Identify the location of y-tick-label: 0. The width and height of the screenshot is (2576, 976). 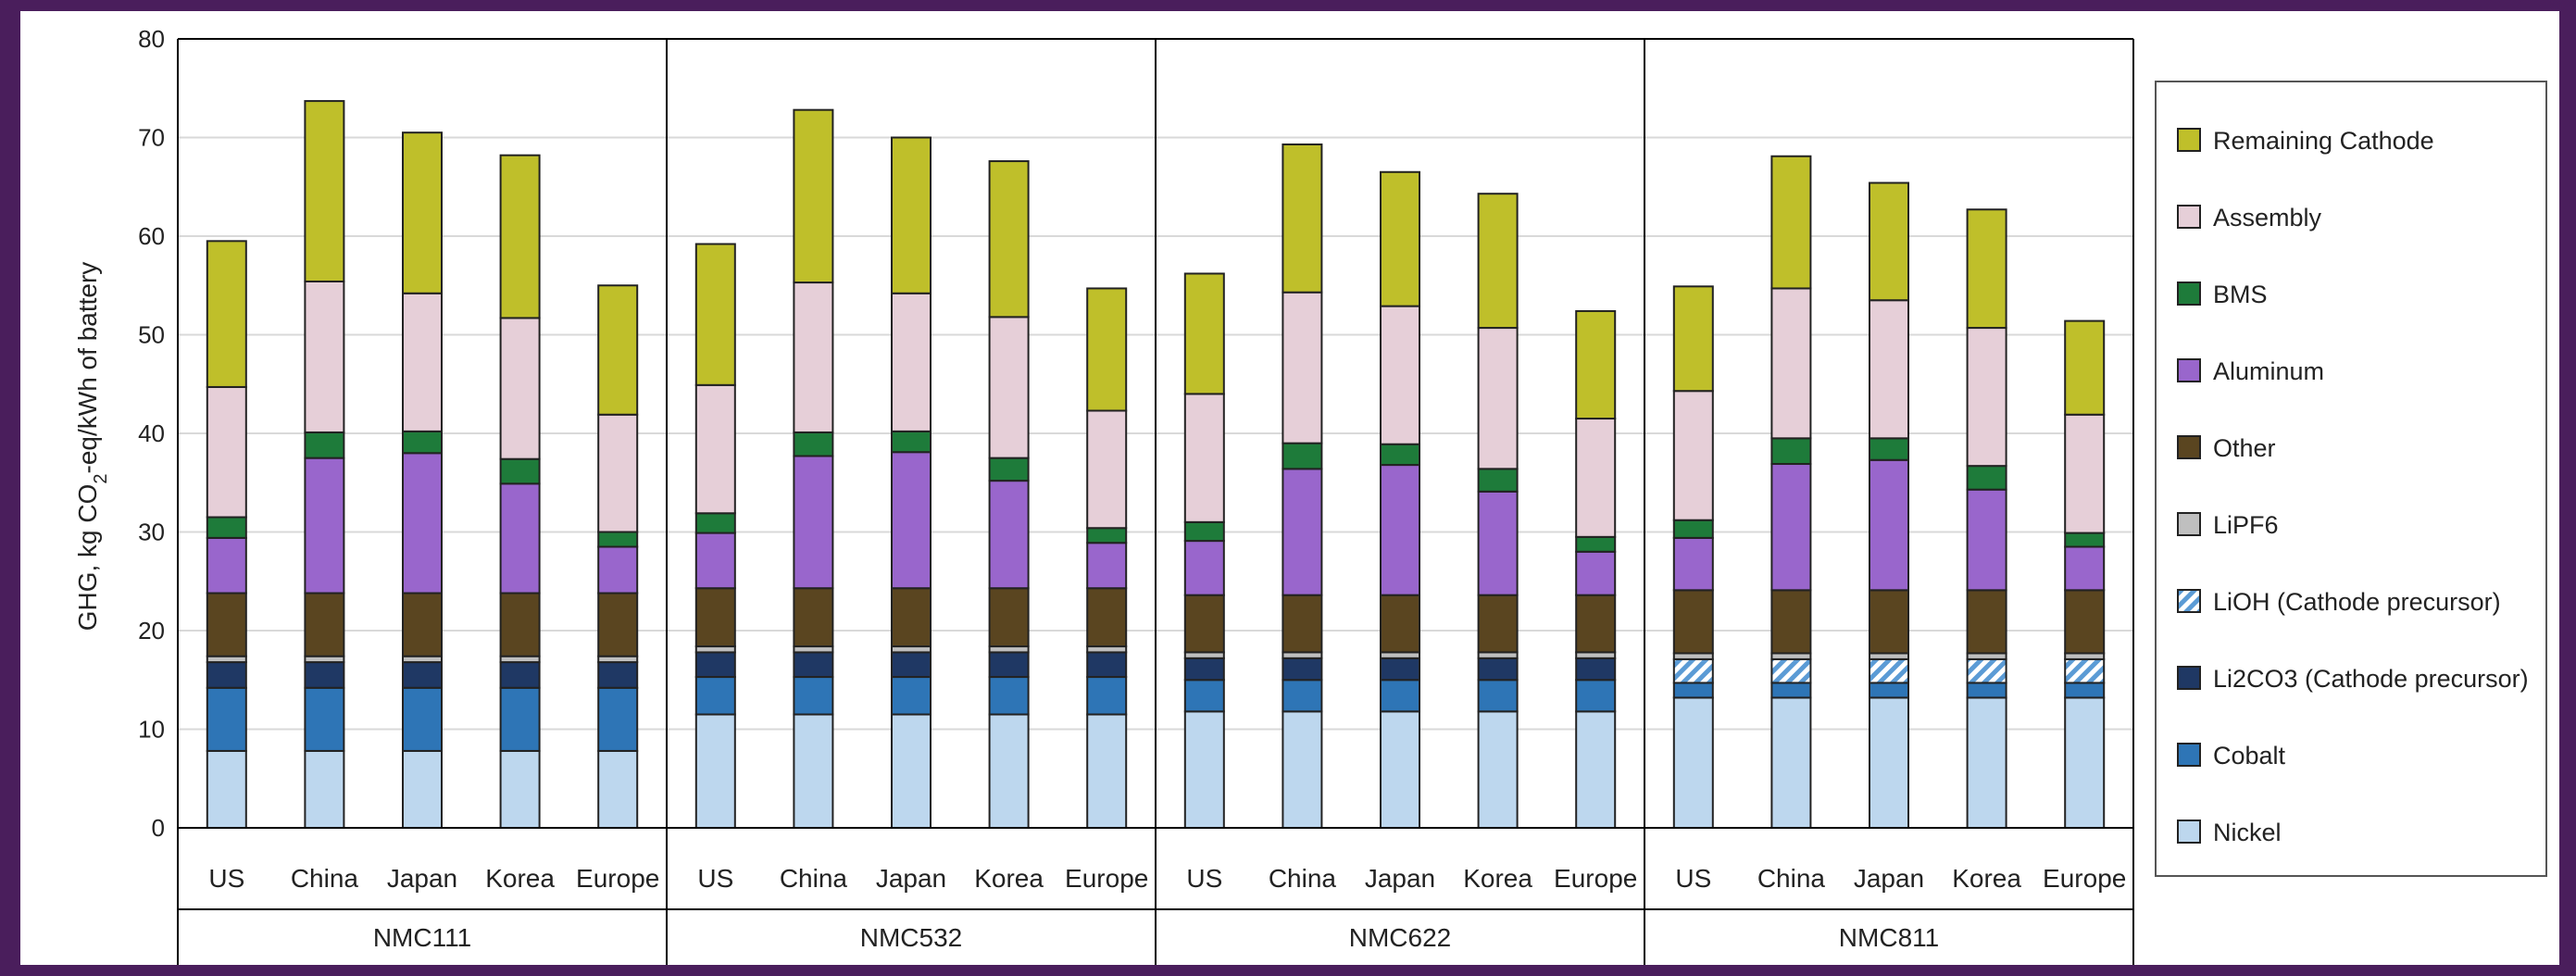
(158, 828).